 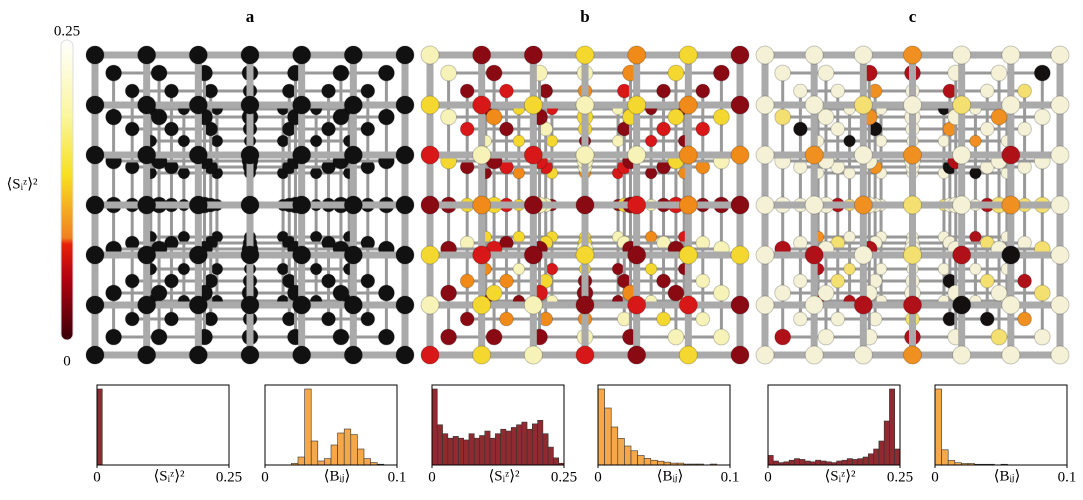 What do you see at coordinates (1067, 477) in the screenshot?
I see `x-tick-label: 0.1` at bounding box center [1067, 477].